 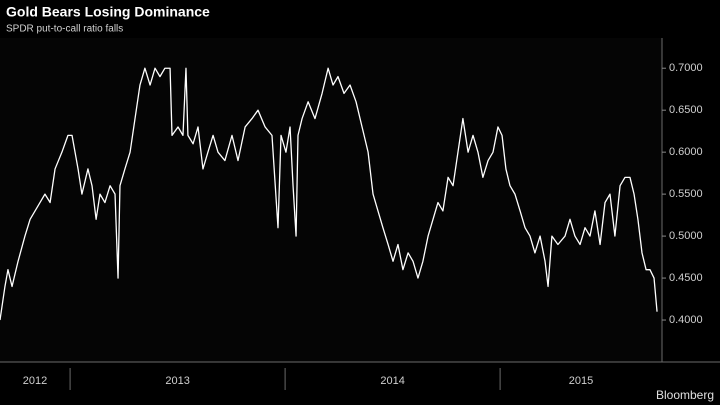 I want to click on y-tick-label: 0.7000, so click(x=686, y=68).